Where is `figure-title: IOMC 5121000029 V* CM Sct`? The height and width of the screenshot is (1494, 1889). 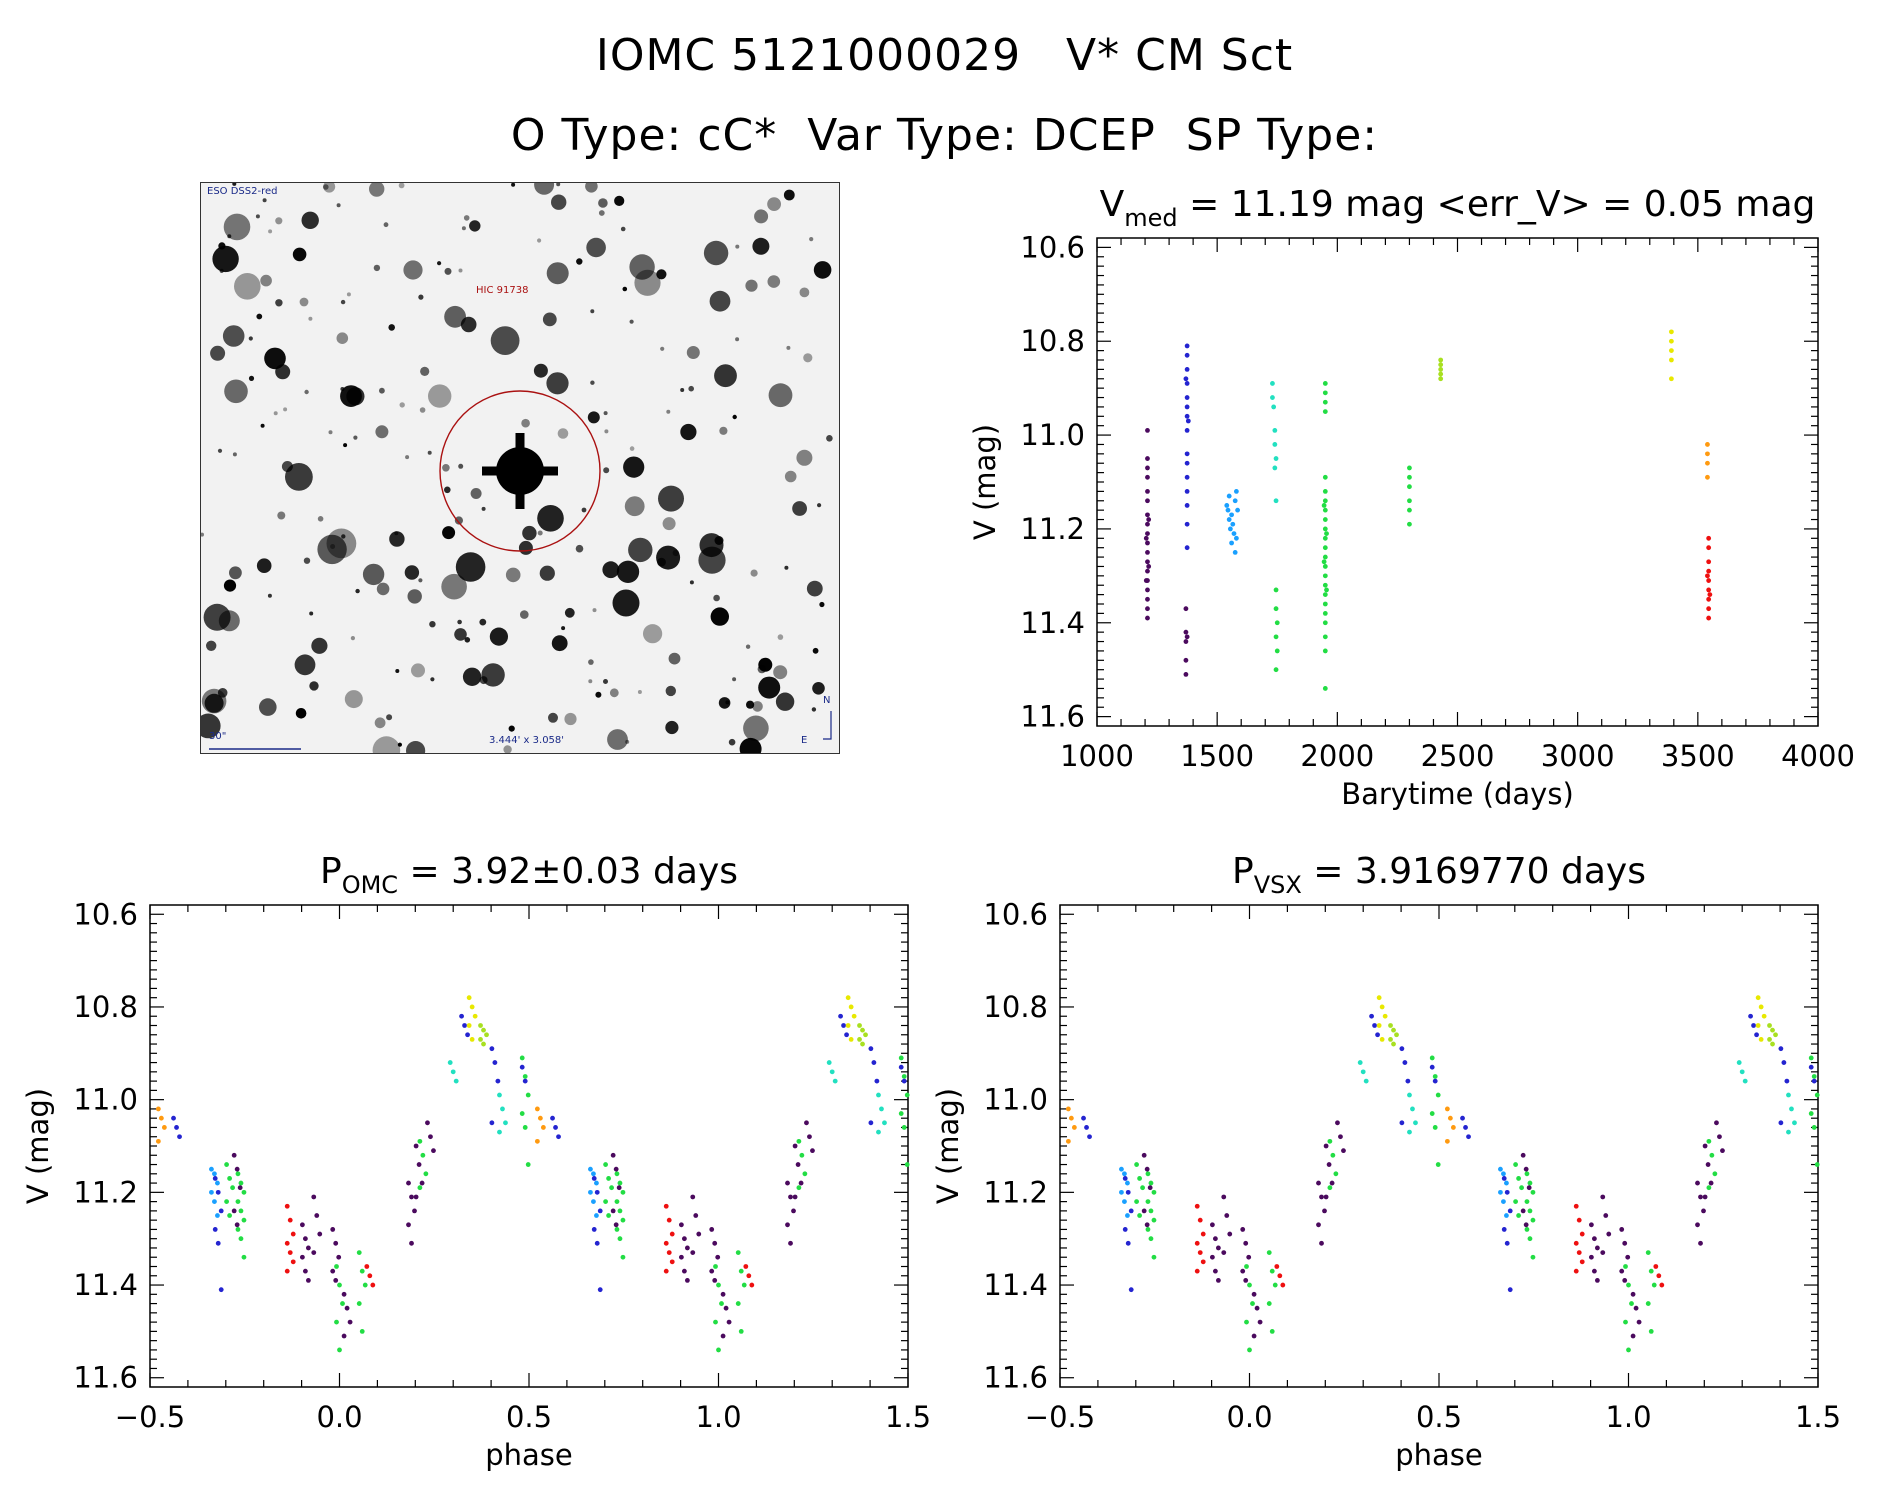
figure-title: IOMC 5121000029 V* CM Sct is located at coordinates (944, 55).